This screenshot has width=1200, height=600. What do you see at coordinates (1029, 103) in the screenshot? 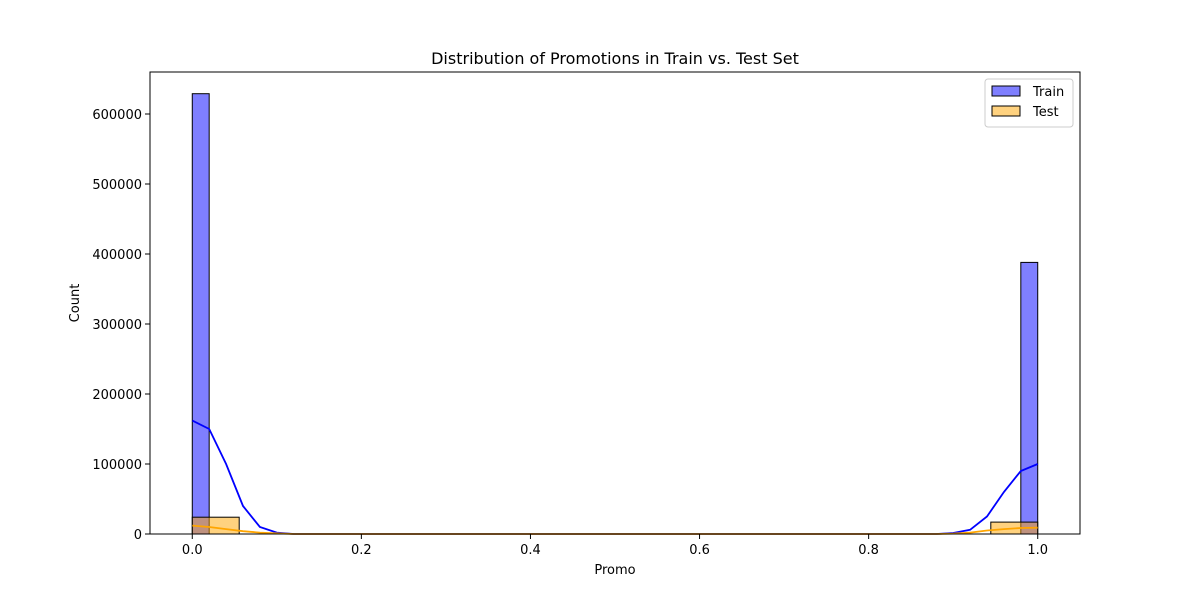
I see `legend: Train Test` at bounding box center [1029, 103].